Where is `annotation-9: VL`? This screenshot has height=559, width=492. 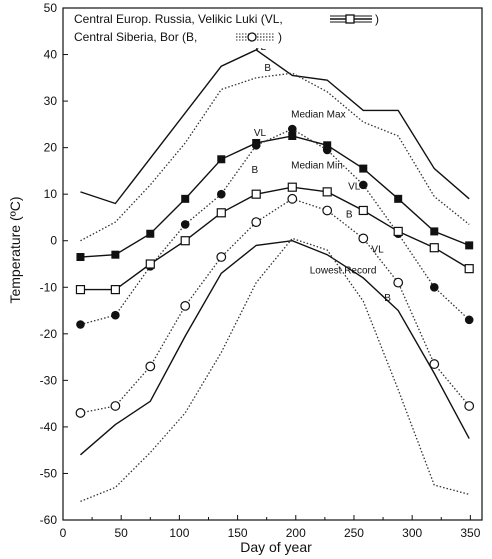 annotation-9: VL is located at coordinates (377, 249).